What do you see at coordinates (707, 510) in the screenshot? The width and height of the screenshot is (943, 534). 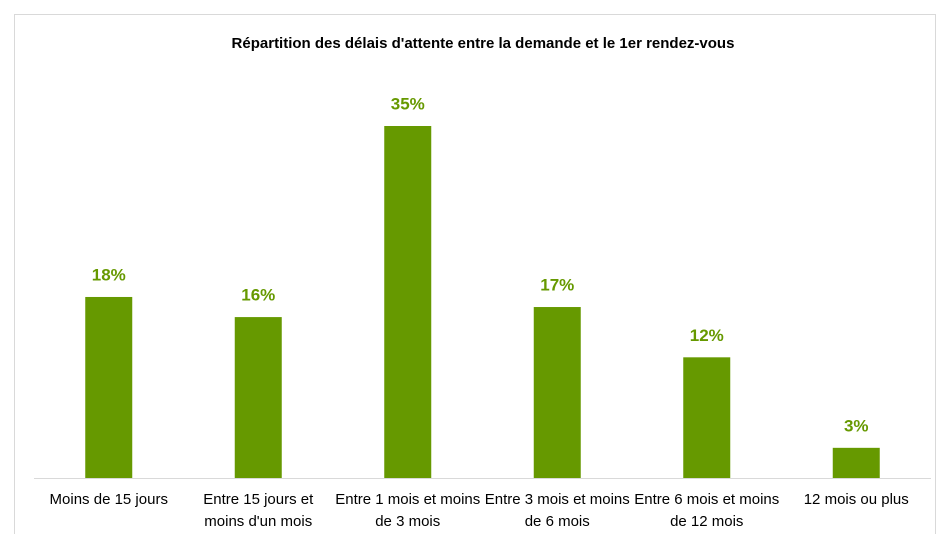 I see `x-tick-label: Entre 6 mois et moins de 12 mois` at bounding box center [707, 510].